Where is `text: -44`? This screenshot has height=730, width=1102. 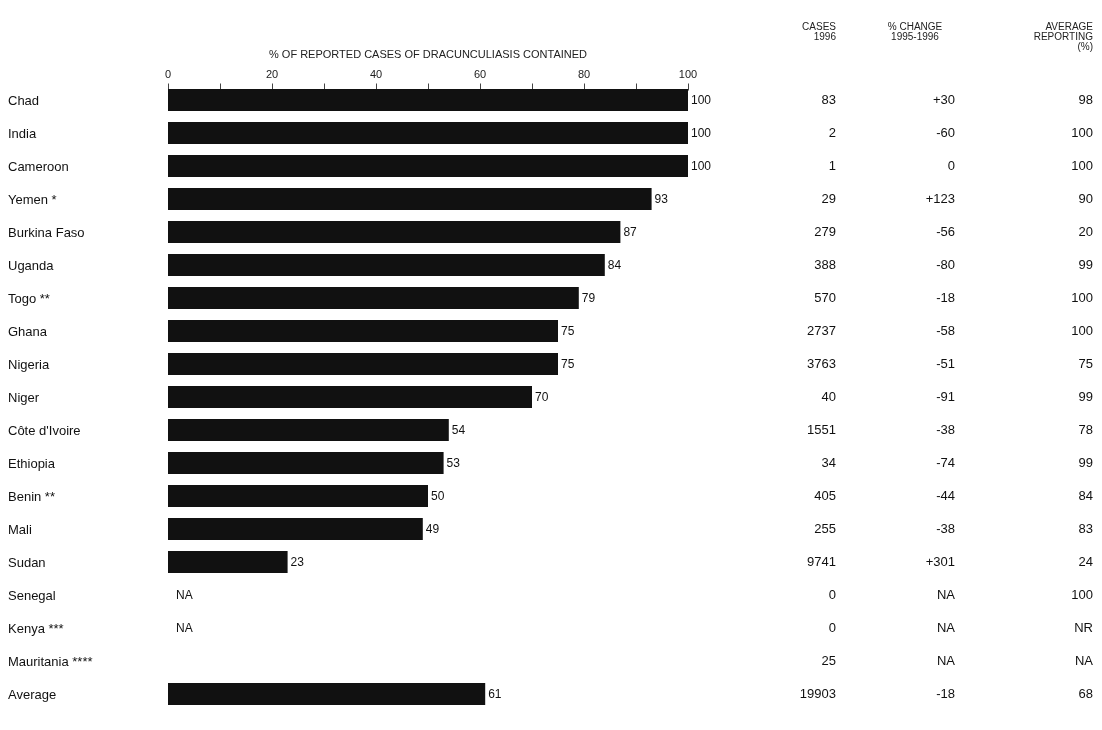
text: -44 is located at coordinates (945, 496).